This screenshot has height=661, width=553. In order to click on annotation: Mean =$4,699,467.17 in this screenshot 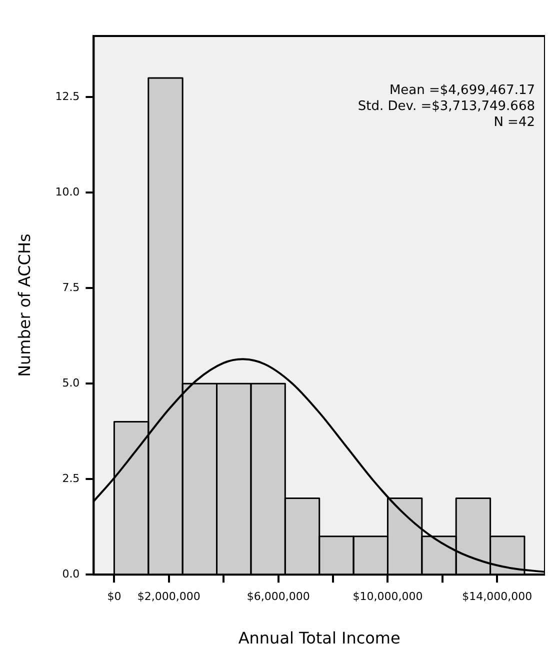, I will do `click(462, 90)`.